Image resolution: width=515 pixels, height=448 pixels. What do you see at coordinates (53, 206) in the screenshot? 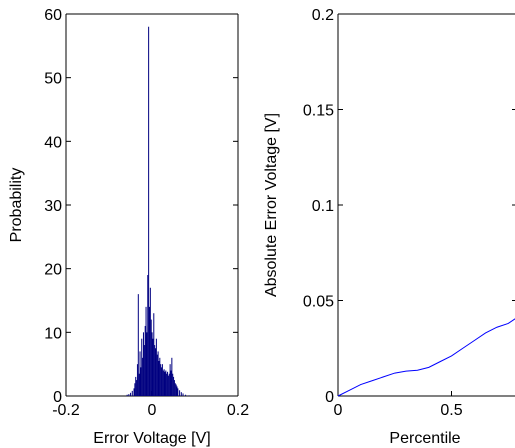
I see `histogram-y-tick-label: 30` at bounding box center [53, 206].